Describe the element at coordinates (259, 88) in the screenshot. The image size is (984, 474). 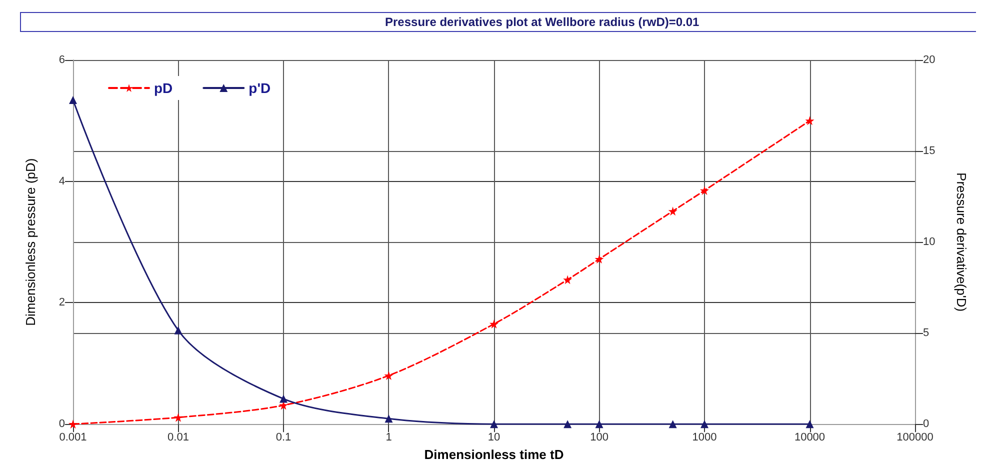
I see `legend-label: p'D` at that location.